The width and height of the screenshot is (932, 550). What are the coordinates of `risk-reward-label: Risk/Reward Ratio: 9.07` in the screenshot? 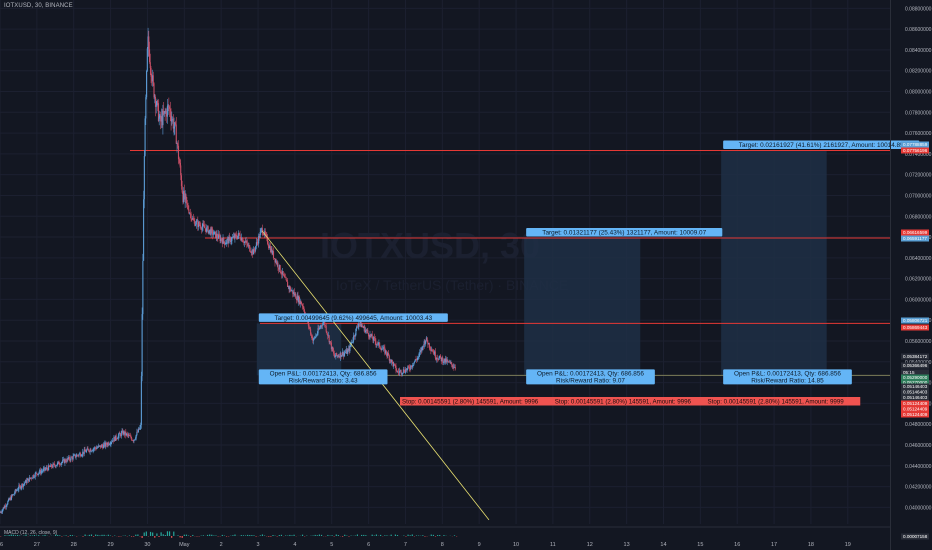 It's located at (590, 380).